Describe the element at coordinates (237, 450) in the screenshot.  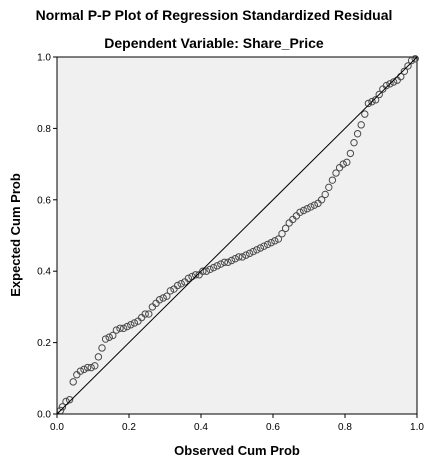
I see `x-axis-label: Observed Cum Prob` at that location.